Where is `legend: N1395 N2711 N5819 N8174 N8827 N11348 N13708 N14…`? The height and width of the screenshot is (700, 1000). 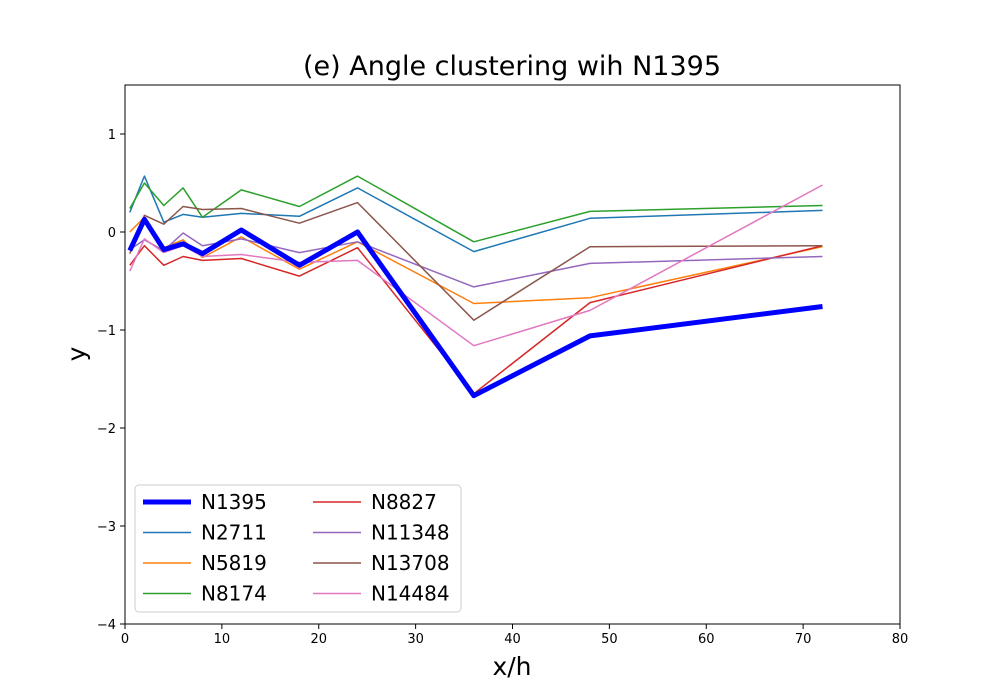
legend: N1395 N2711 N5819 N8174 N8827 N11348 N13708 N14… is located at coordinates (298, 548).